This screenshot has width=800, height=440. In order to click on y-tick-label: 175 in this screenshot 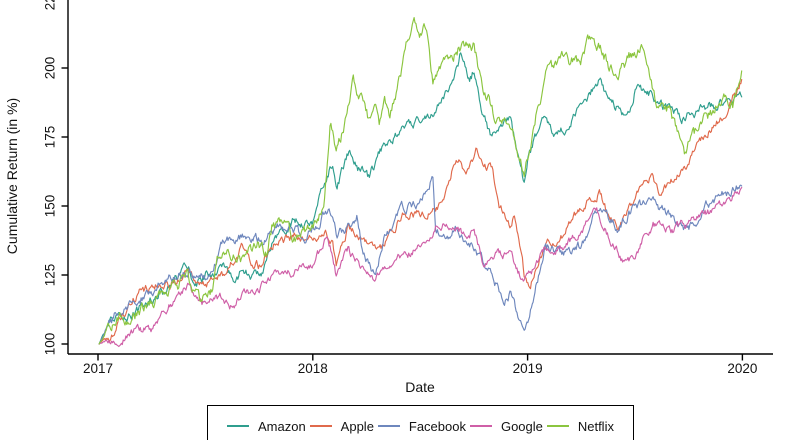, I will do `click(50, 137)`.